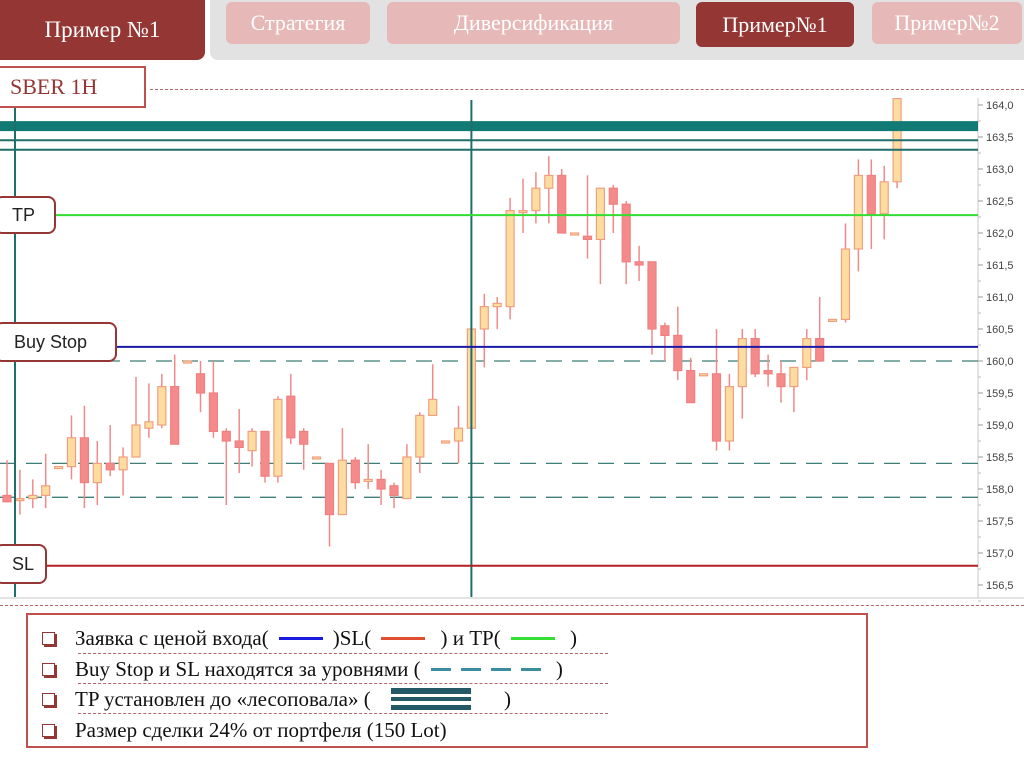 The image size is (1024, 767). I want to click on legend-item-size: Размер сделки 24% от портфеля (150 Lot), so click(244, 730).